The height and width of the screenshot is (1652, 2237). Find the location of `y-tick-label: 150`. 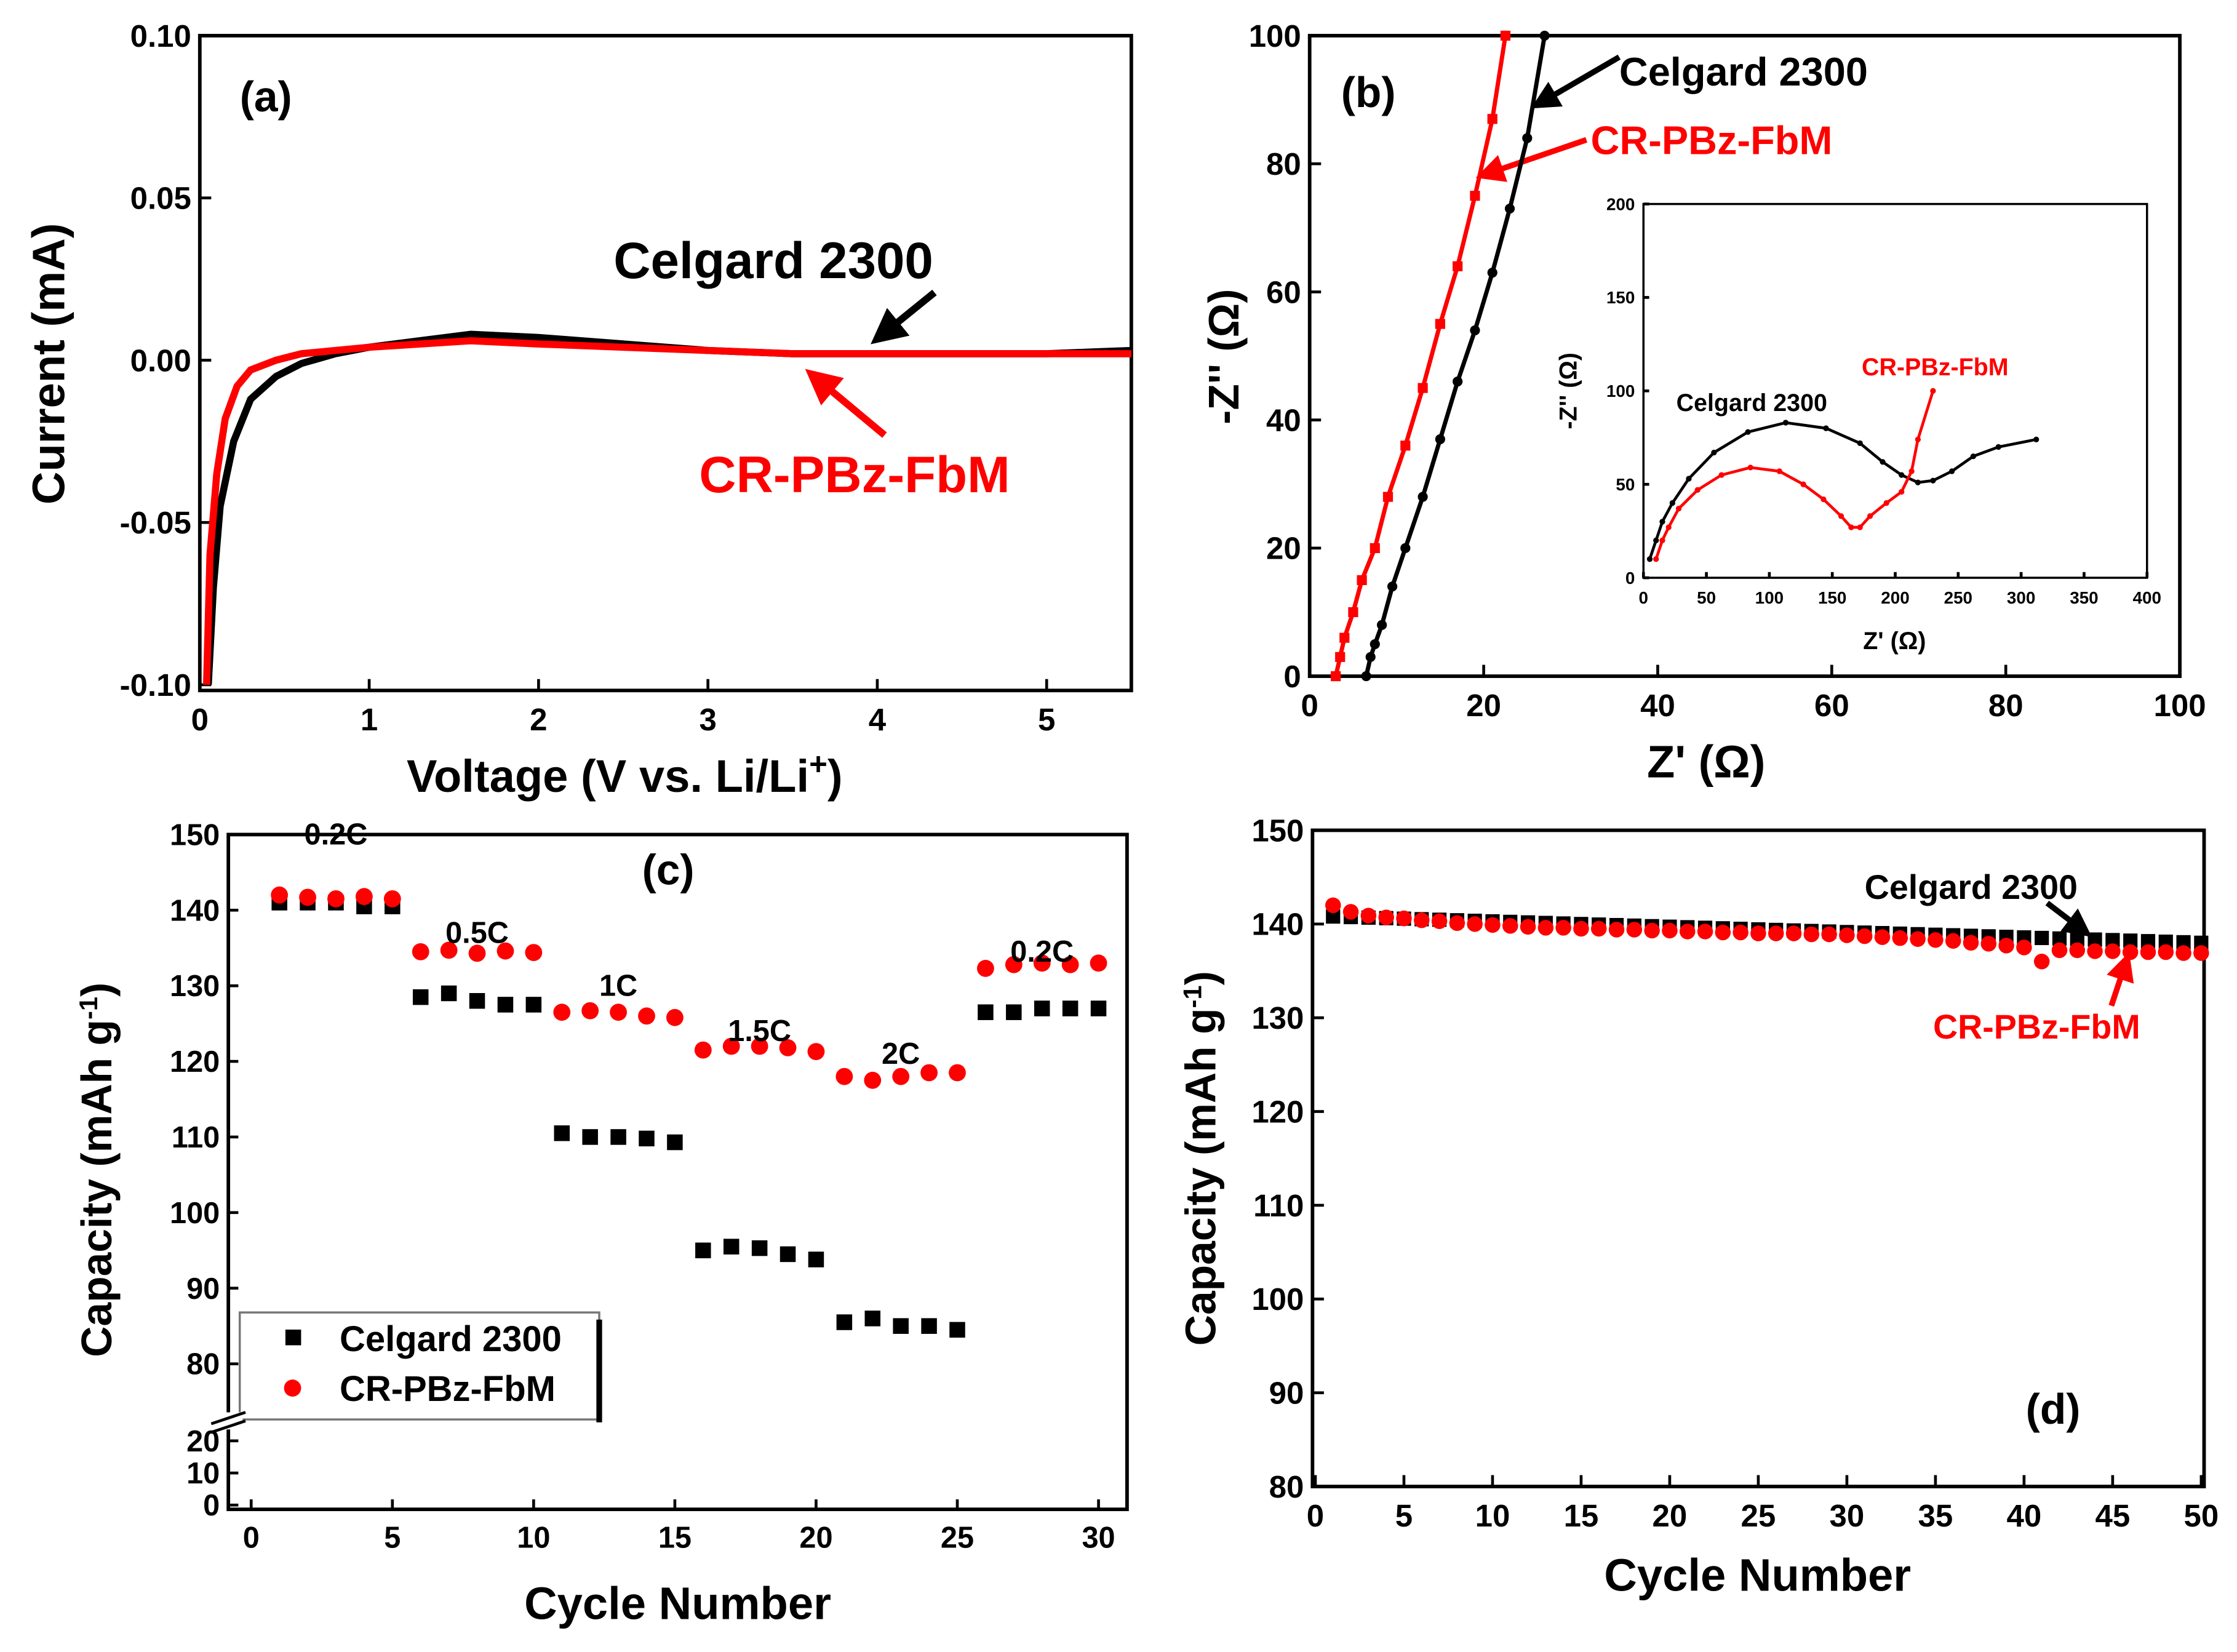

y-tick-label: 150 is located at coordinates (195, 835).